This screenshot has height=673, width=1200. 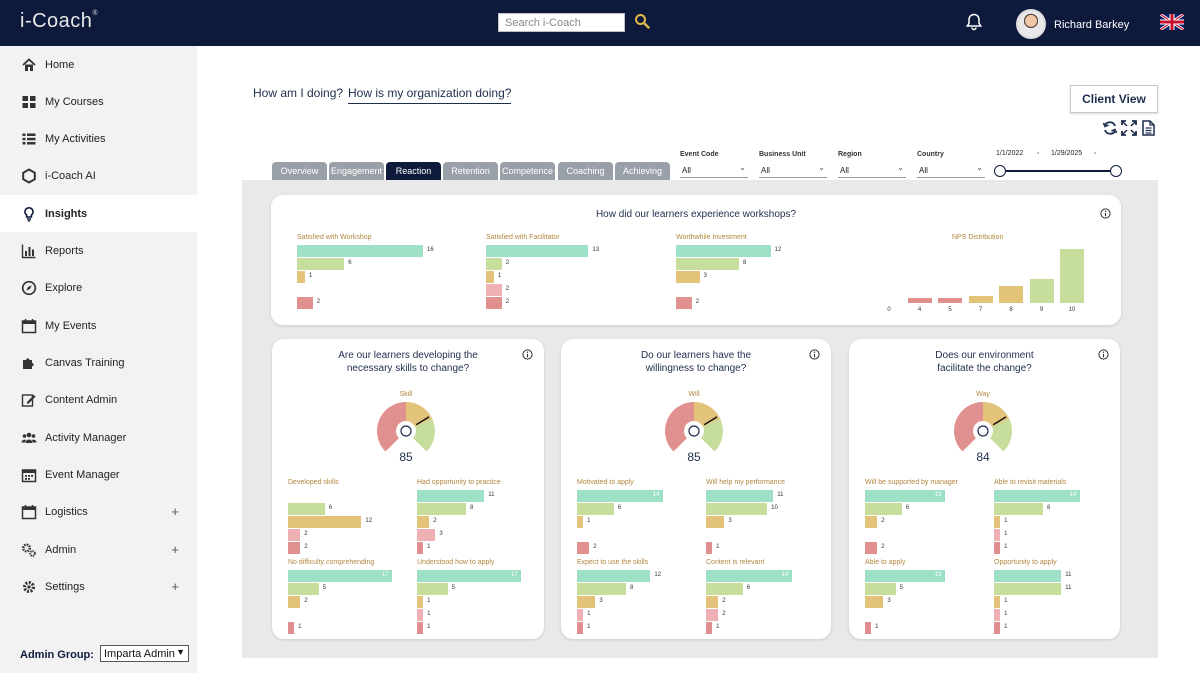 I want to click on sidebar-item-home: Home, so click(x=98, y=64).